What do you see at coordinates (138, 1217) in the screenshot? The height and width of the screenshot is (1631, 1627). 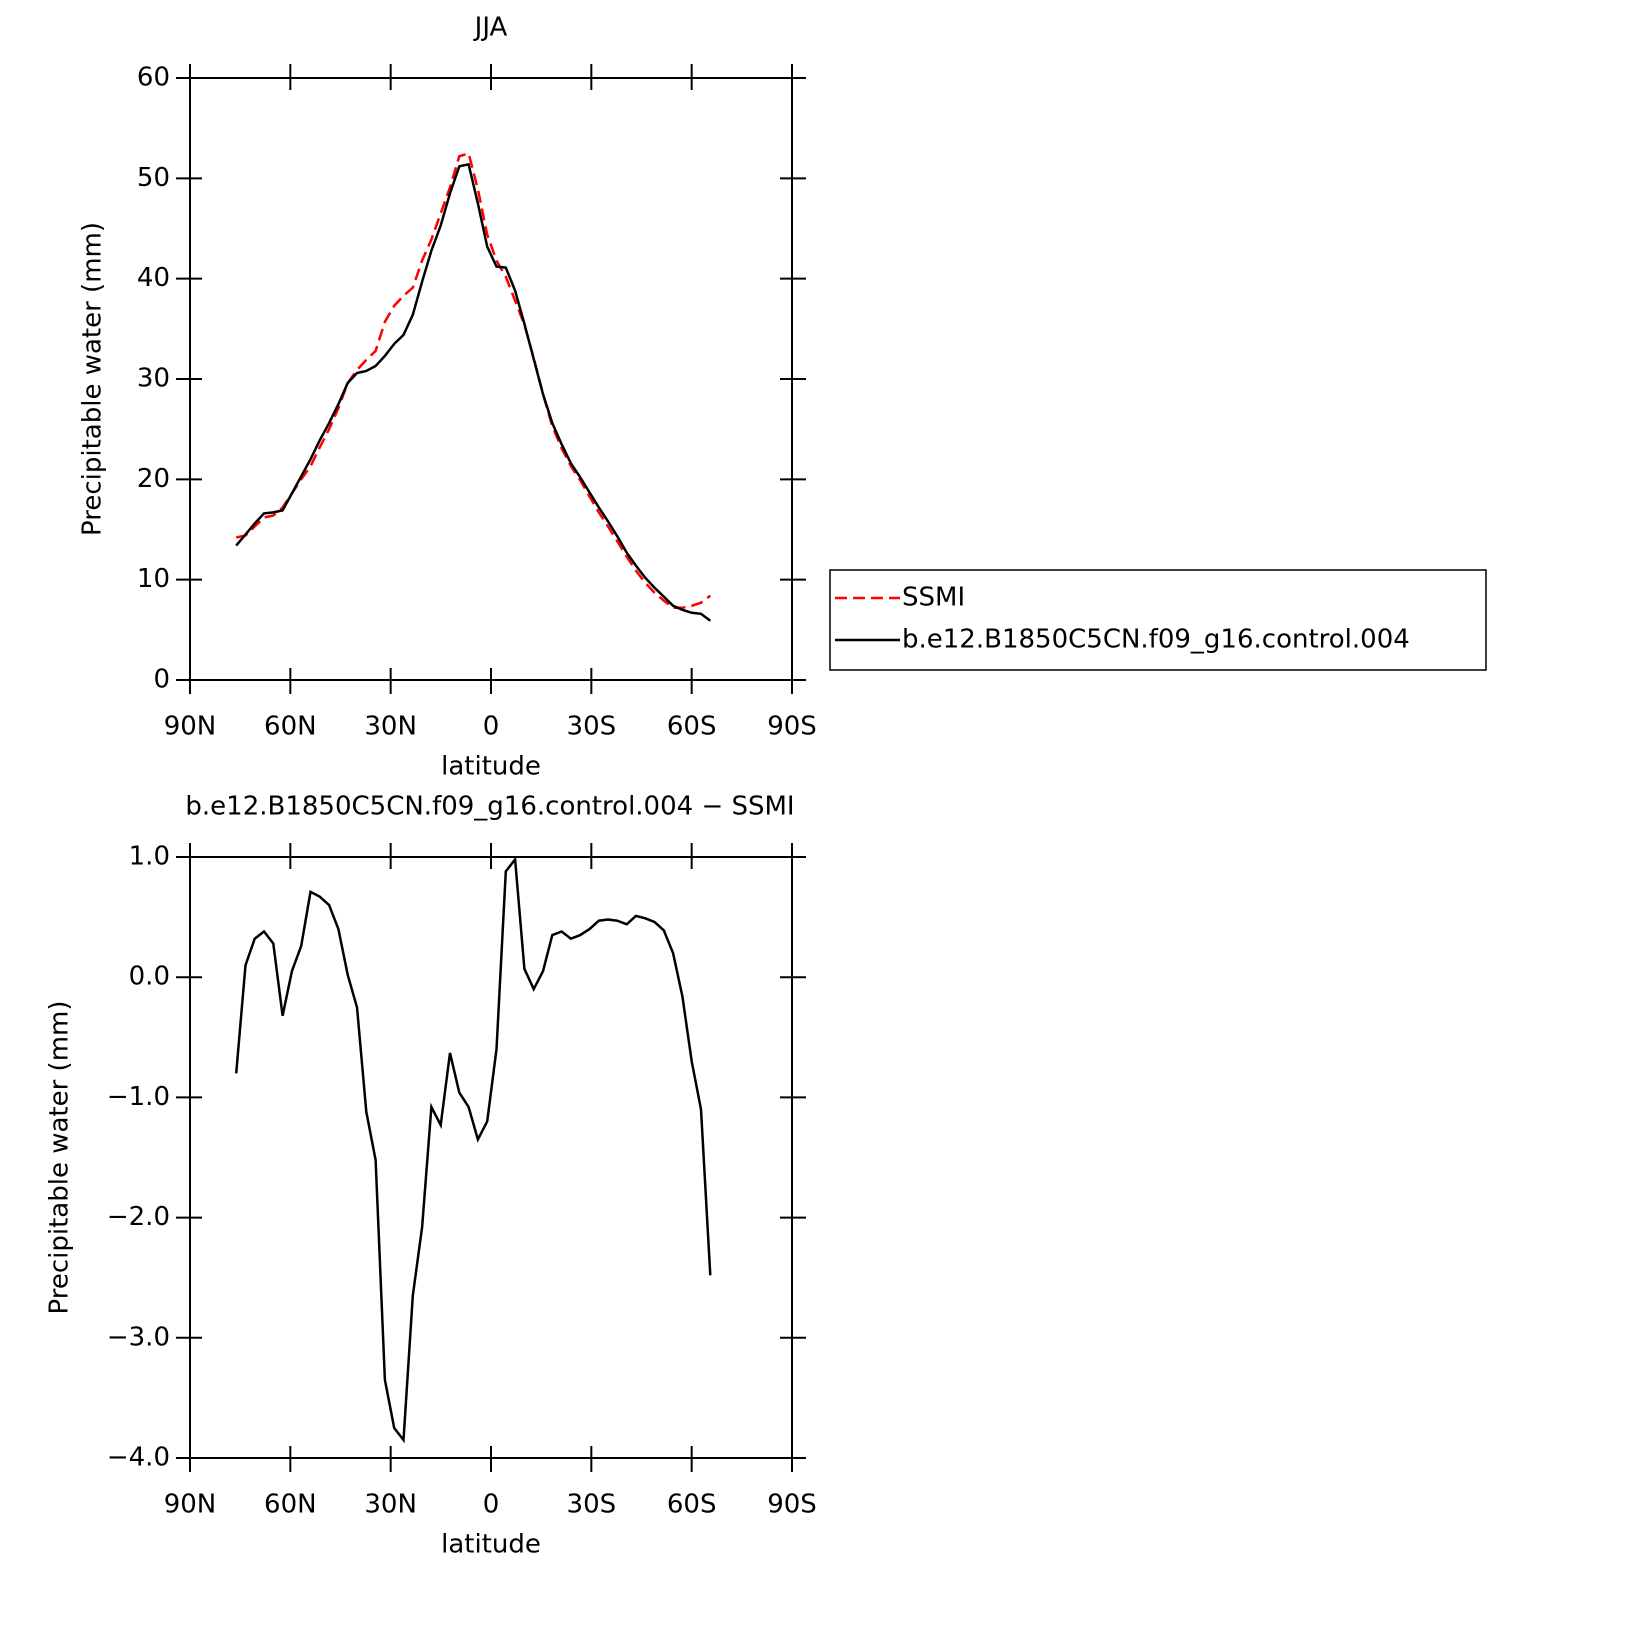 I see `y-tick-label: −2.0` at bounding box center [138, 1217].